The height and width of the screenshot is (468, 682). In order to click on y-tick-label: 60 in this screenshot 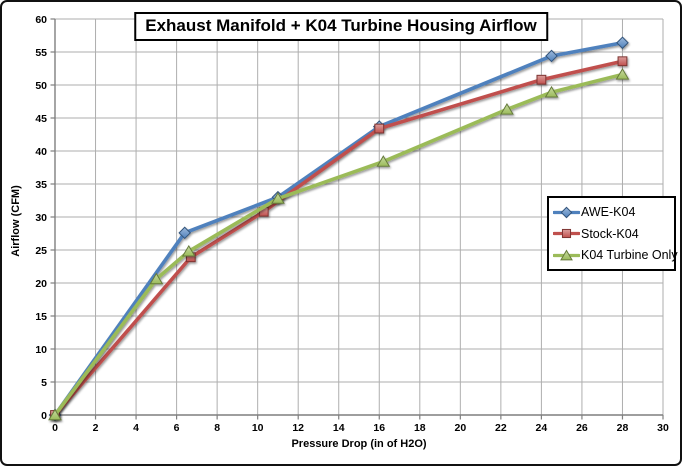, I will do `click(41, 20)`.